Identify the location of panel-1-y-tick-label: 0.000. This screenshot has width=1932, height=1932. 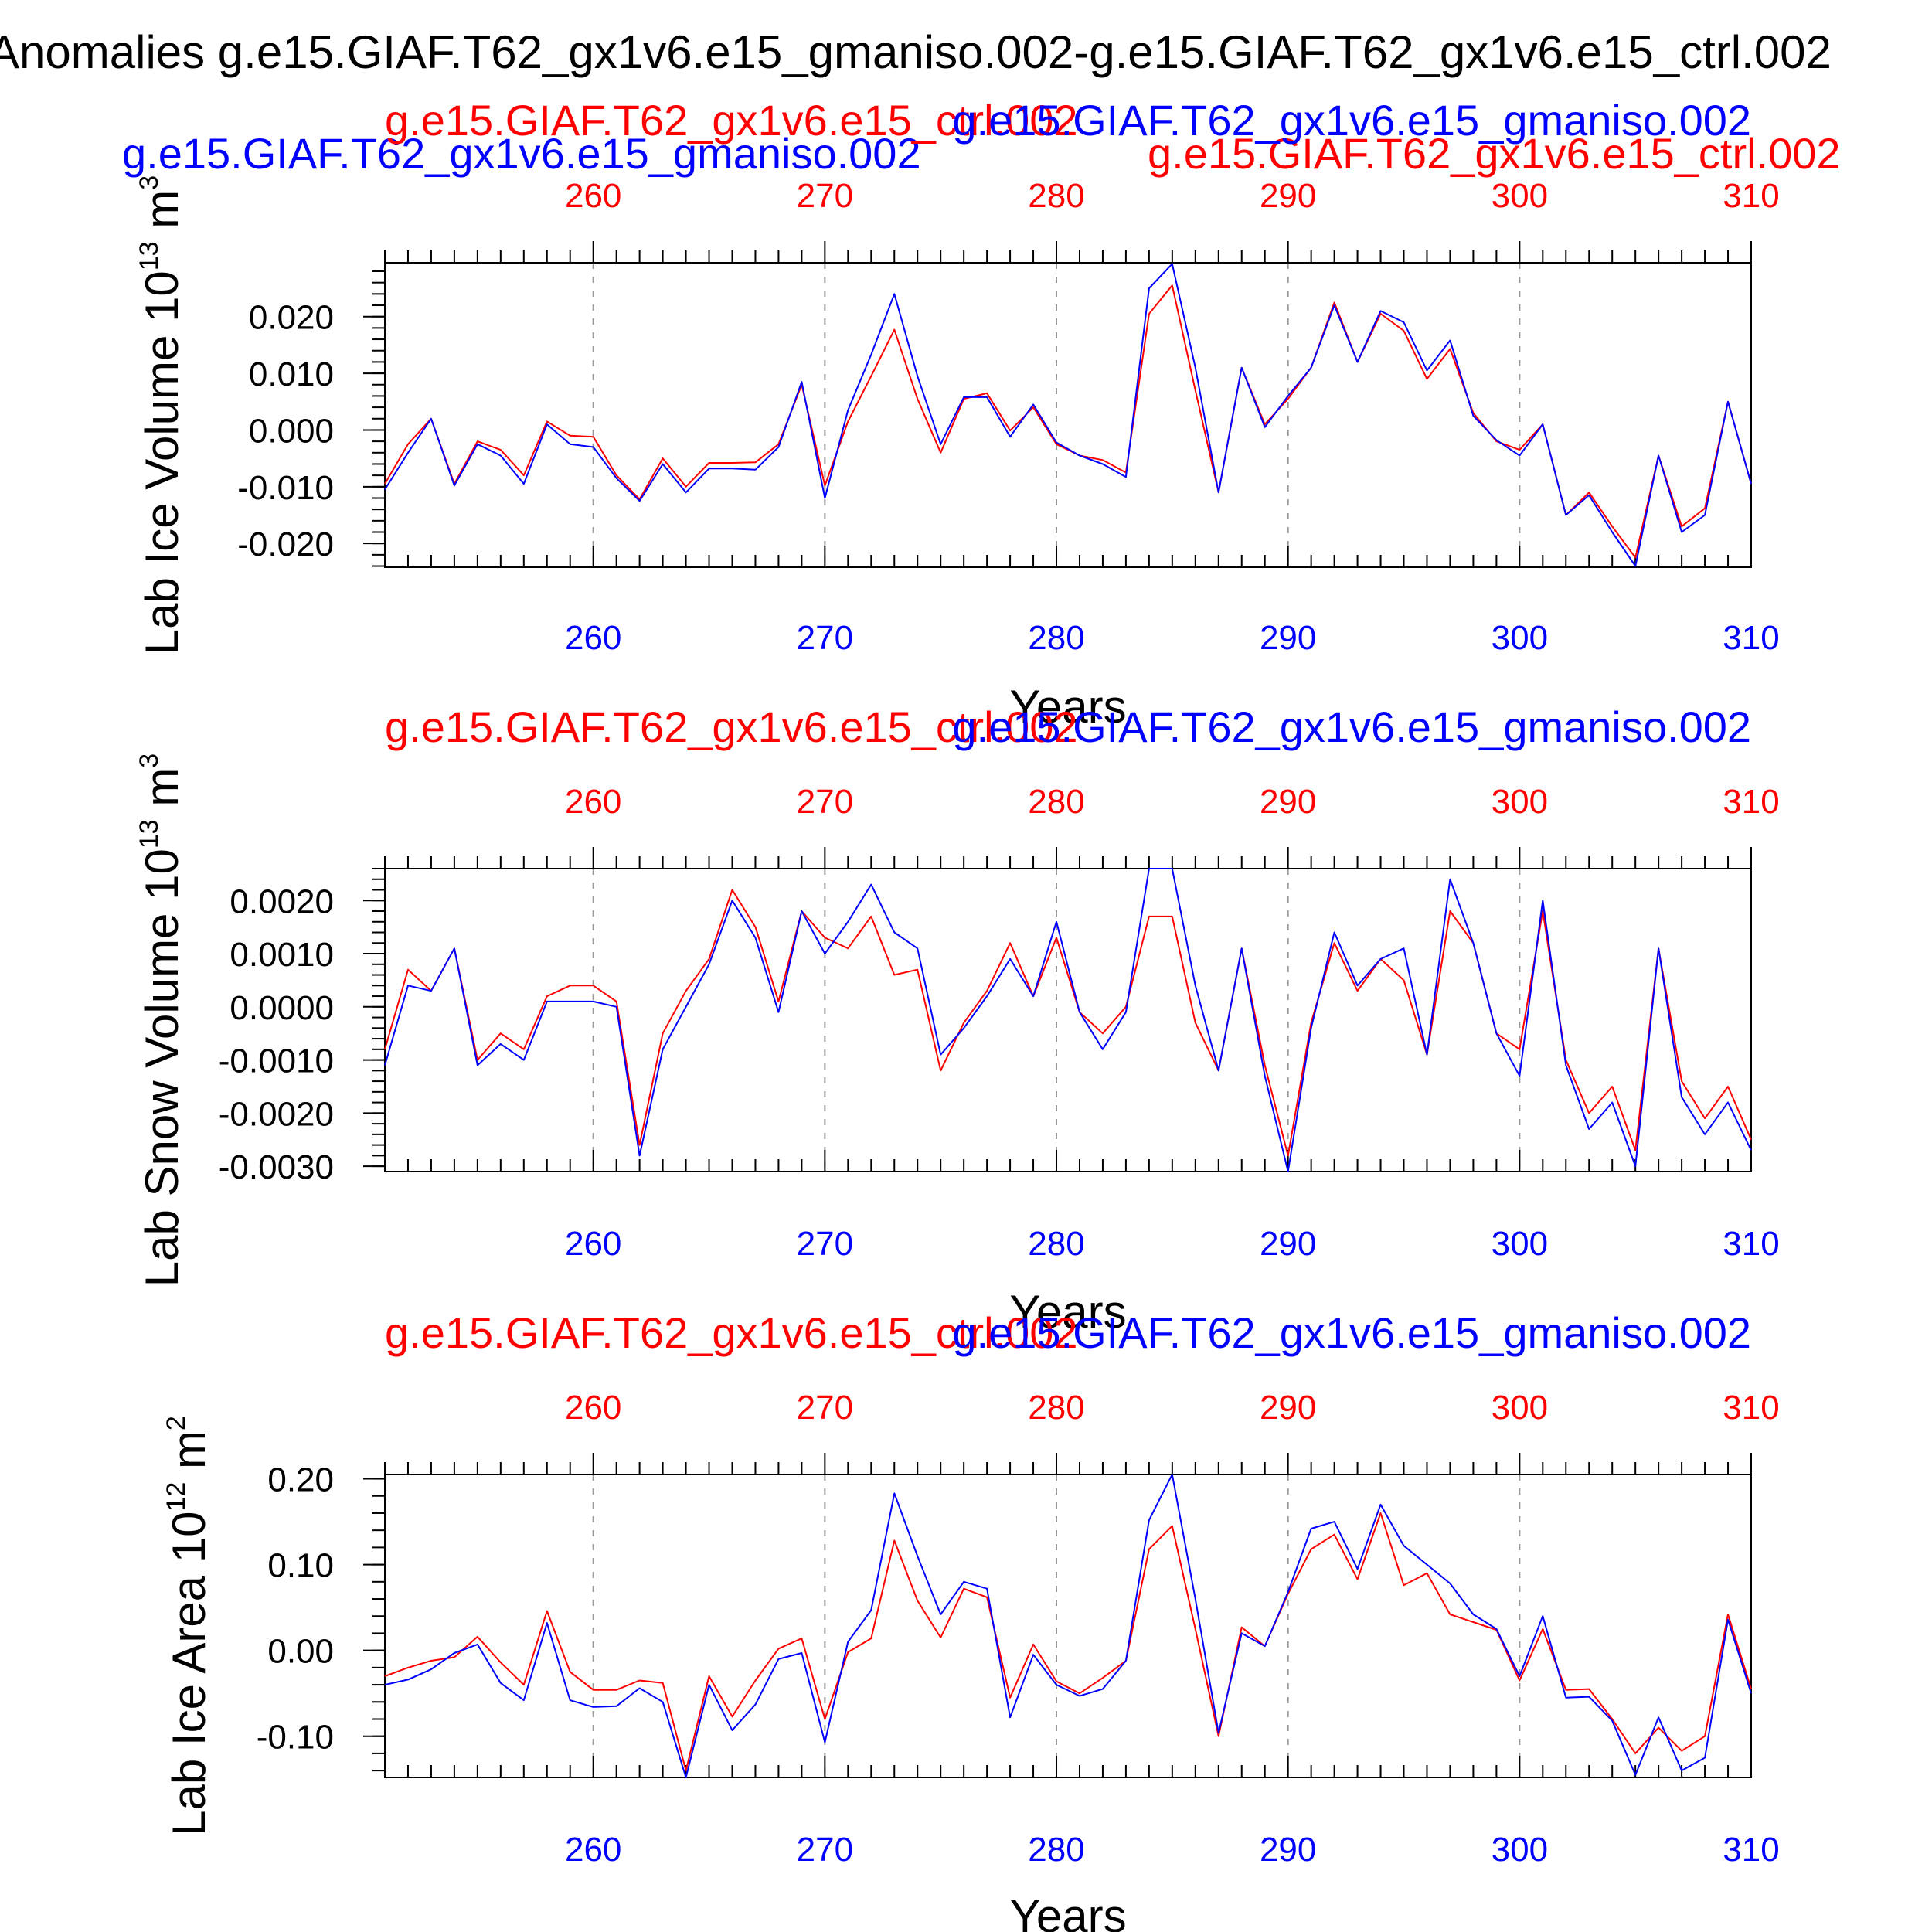
(291, 431).